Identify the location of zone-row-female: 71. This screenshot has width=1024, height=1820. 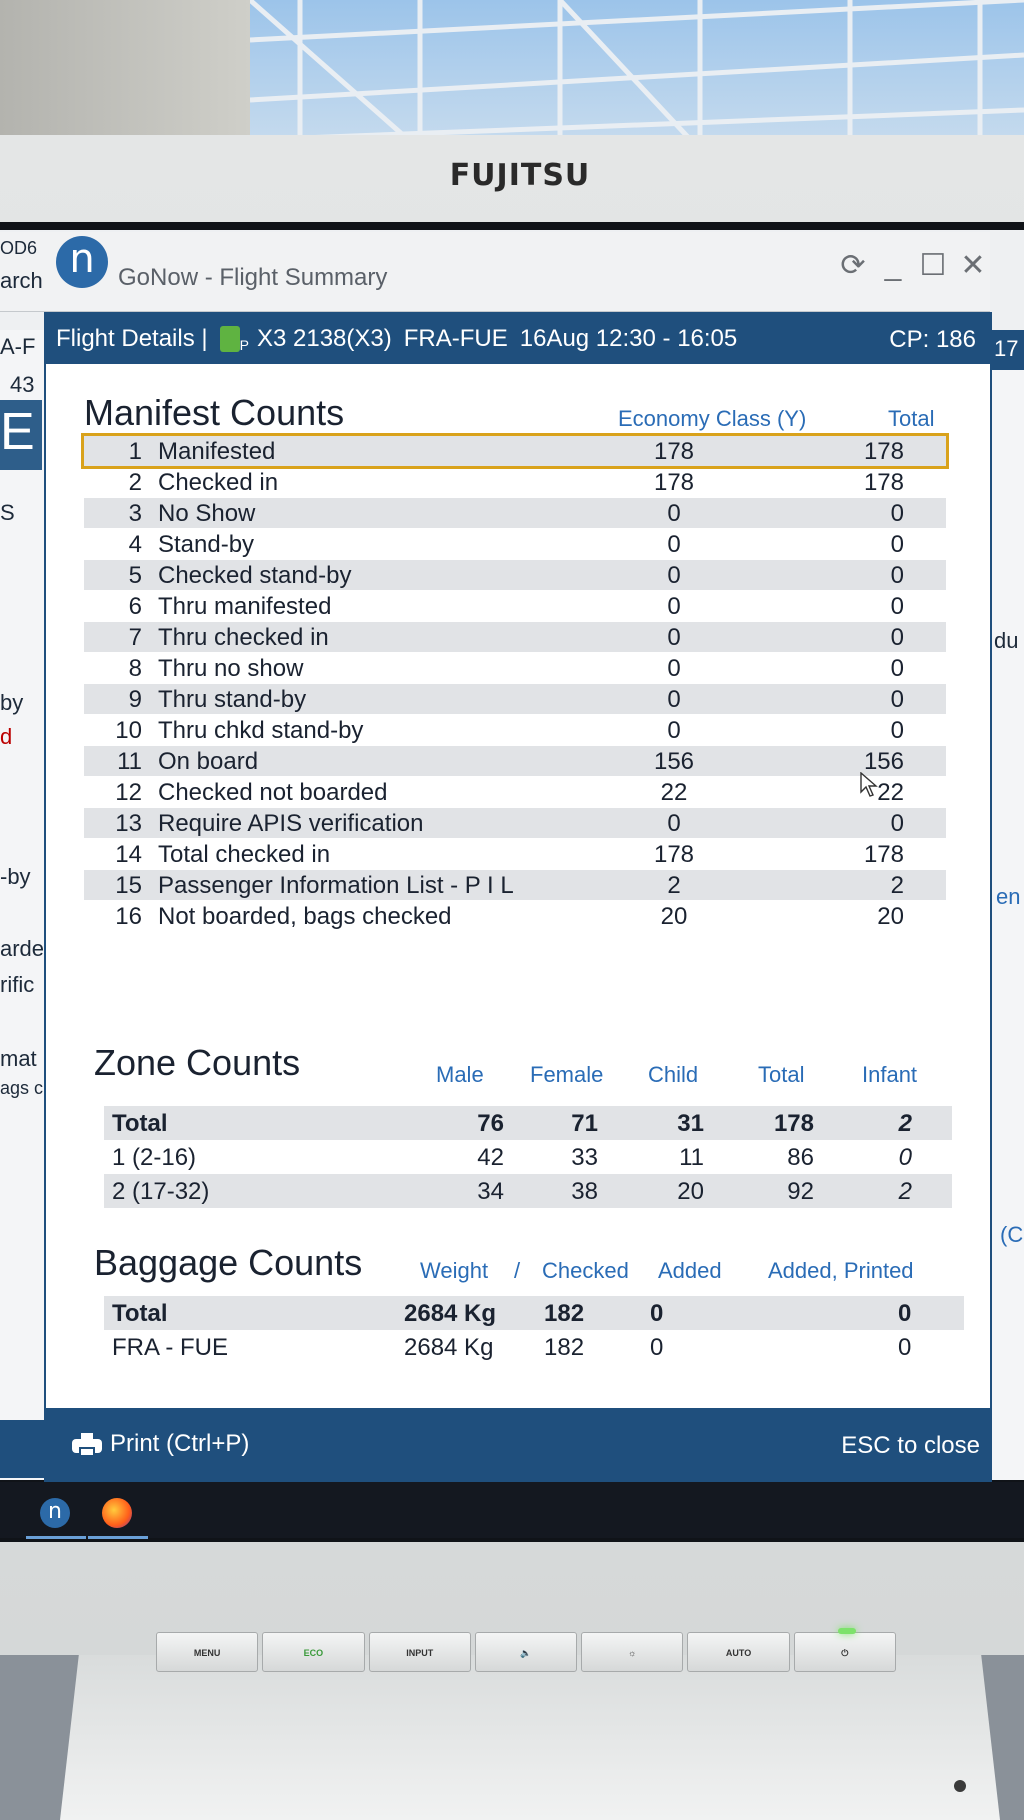
(584, 1123).